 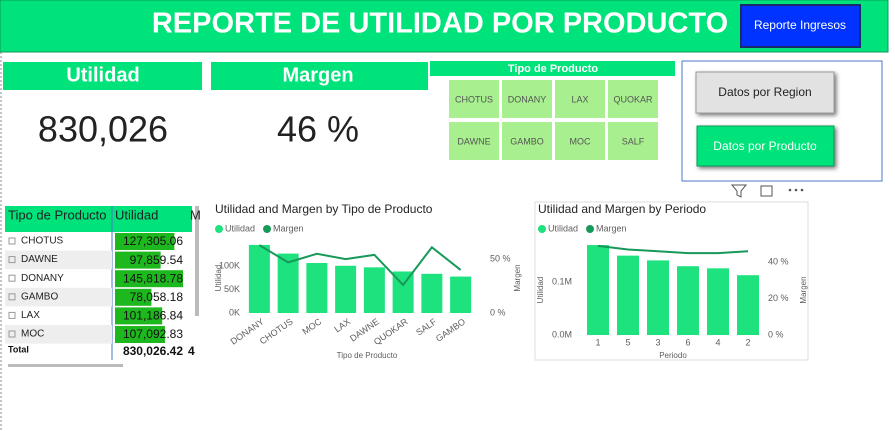 I want to click on y-tick-label: 0K, so click(x=234, y=312).